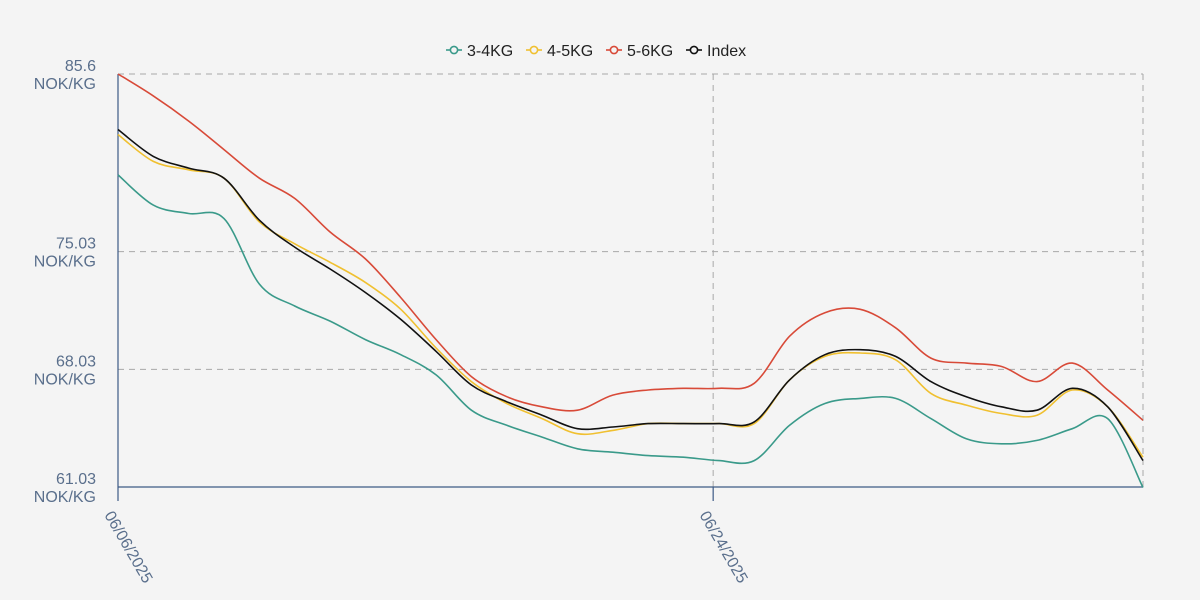 The image size is (1200, 600). I want to click on y-tick-label: 61.03, so click(76, 479).